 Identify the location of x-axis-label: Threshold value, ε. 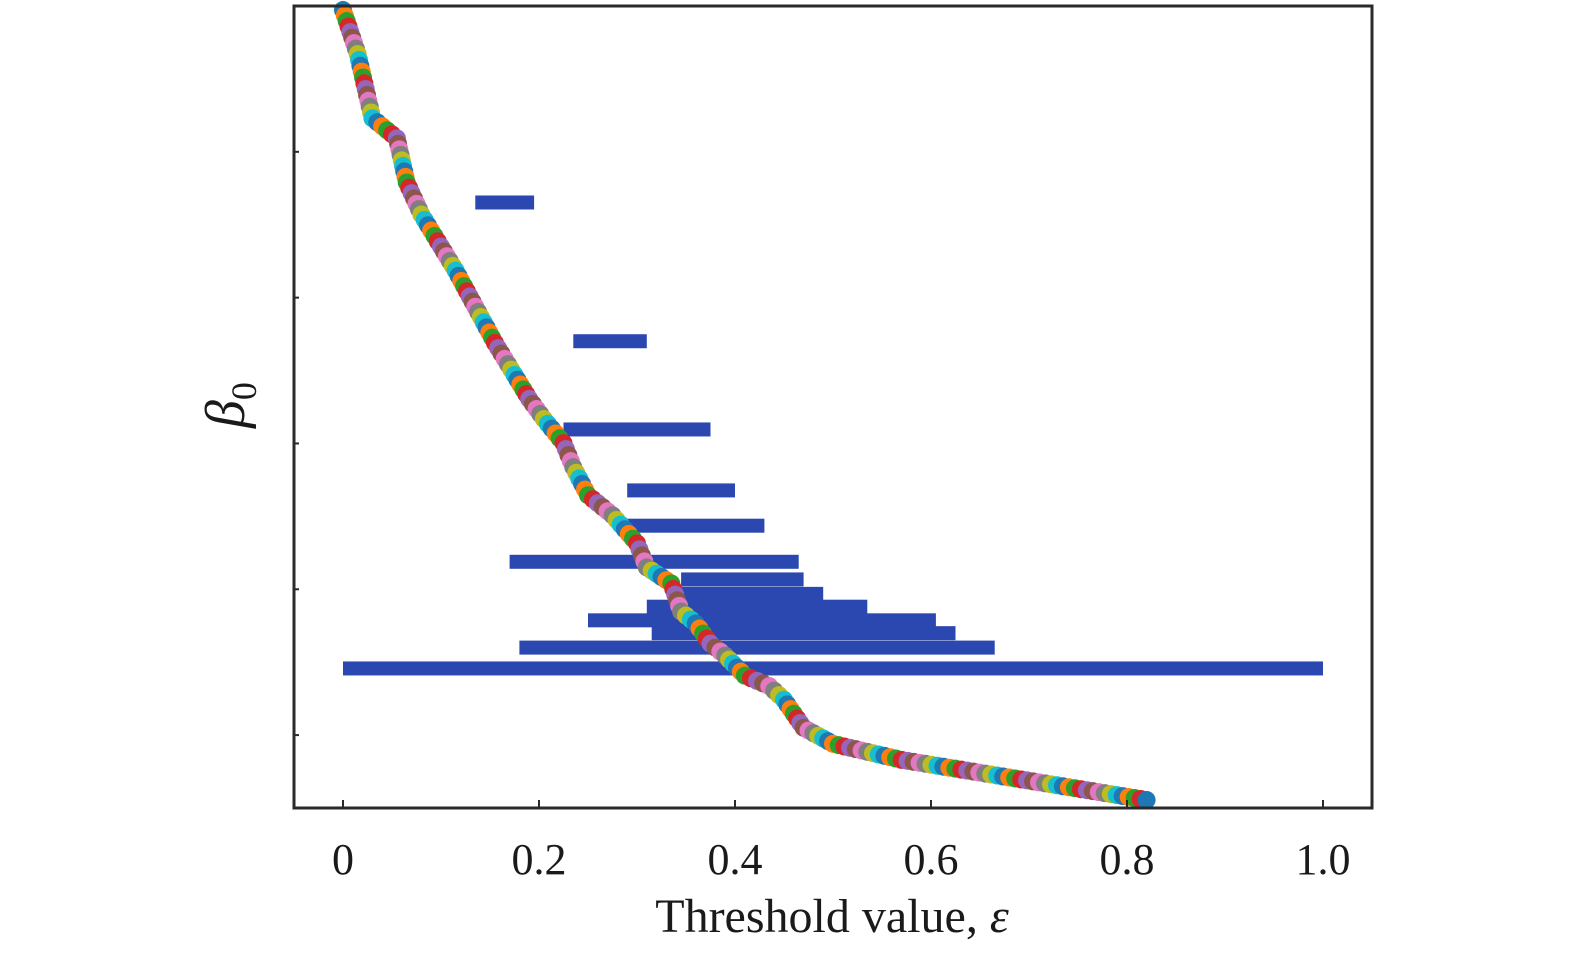
(832, 916).